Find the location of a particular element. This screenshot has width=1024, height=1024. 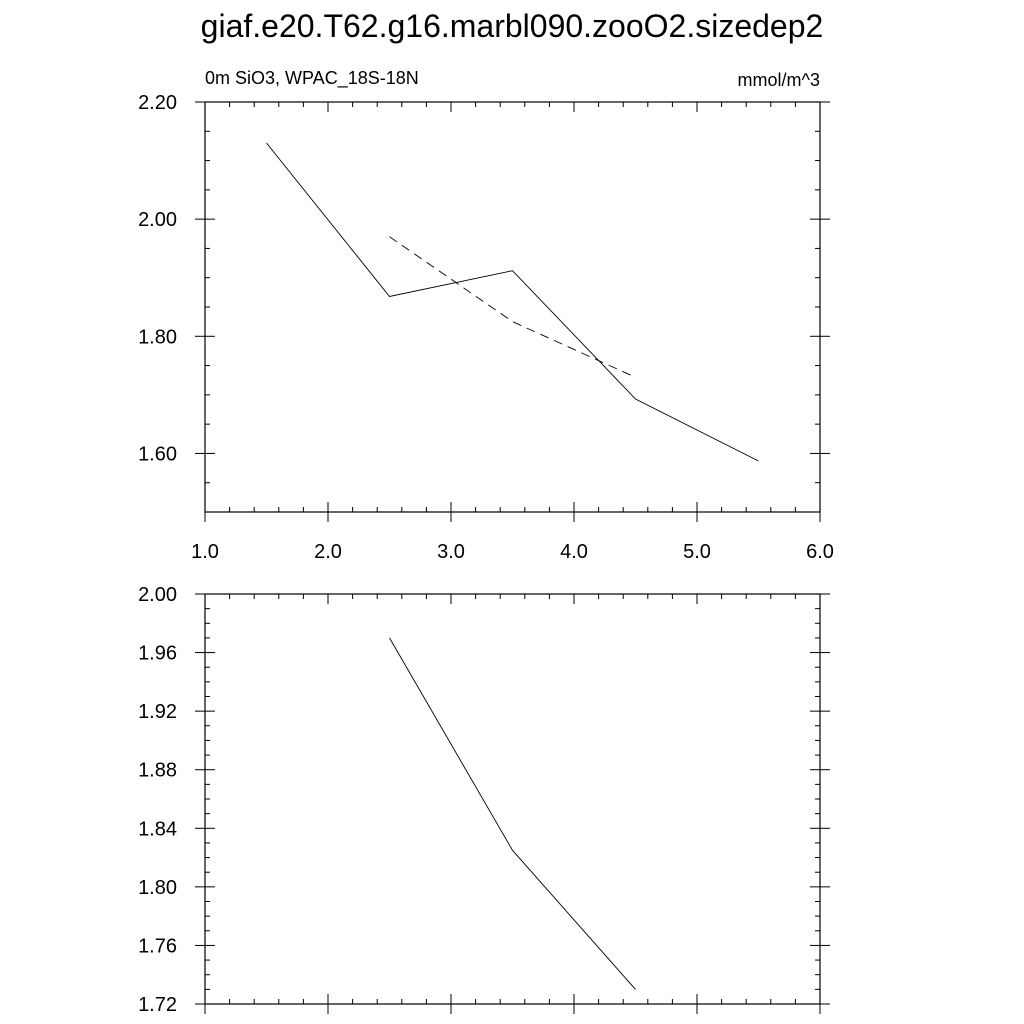

figure-title: giaf.e20.T62.g16.marbl090.zooO2.sizedep2 is located at coordinates (512, 26).